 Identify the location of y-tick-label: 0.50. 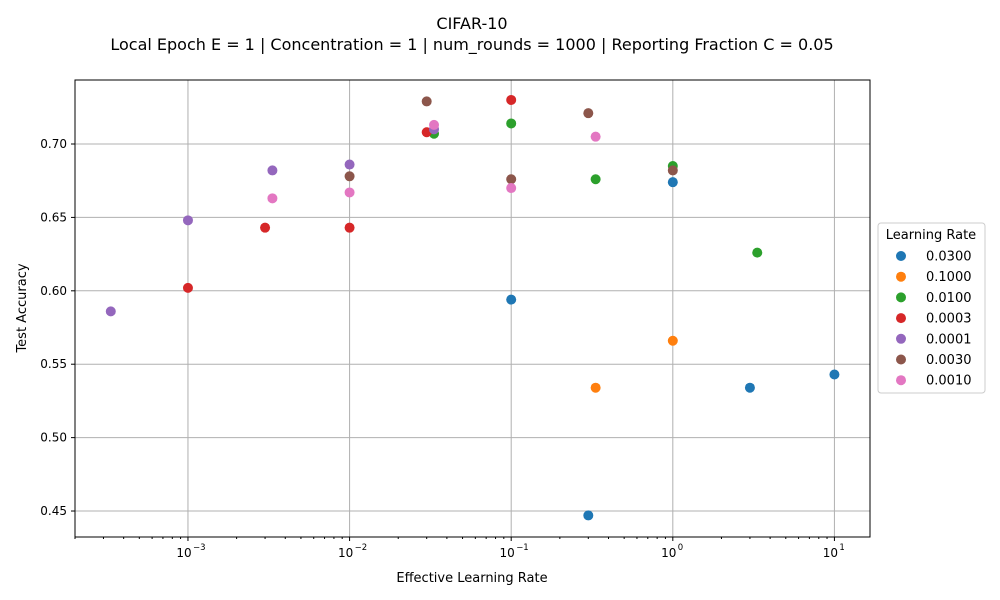
(53, 438).